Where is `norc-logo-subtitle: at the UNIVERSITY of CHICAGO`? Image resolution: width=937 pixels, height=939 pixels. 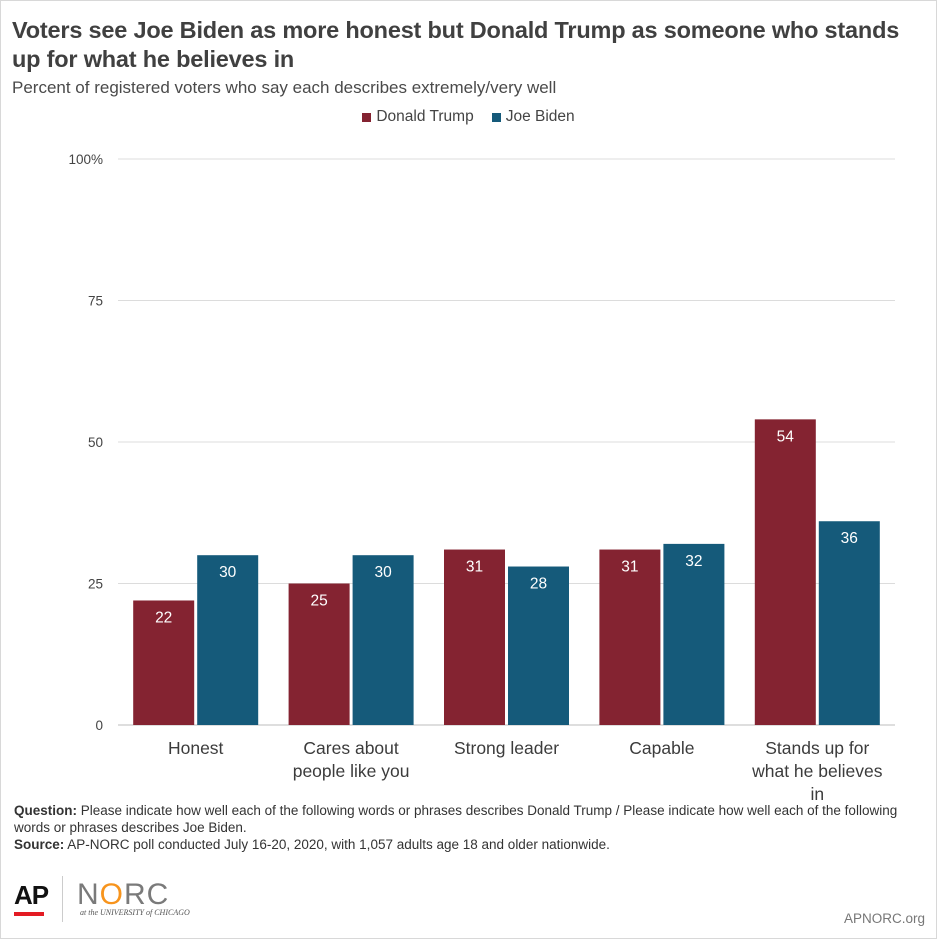
norc-logo-subtitle: at the UNIVERSITY of CHICAGO is located at coordinates (135, 912).